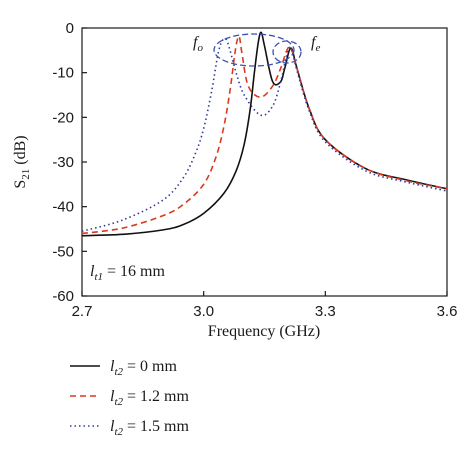  I want to click on fe-marker-ellipse, so click(287, 52).